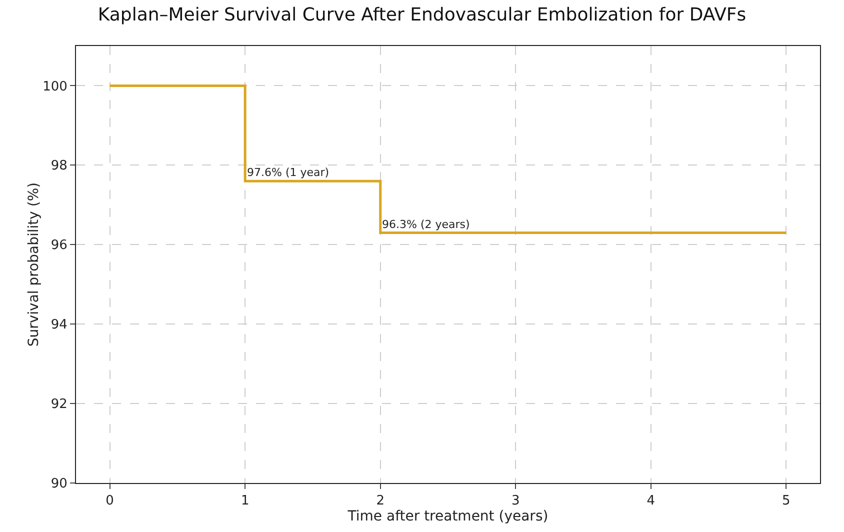  What do you see at coordinates (59, 246) in the screenshot?
I see `y-tick-label: 96` at bounding box center [59, 246].